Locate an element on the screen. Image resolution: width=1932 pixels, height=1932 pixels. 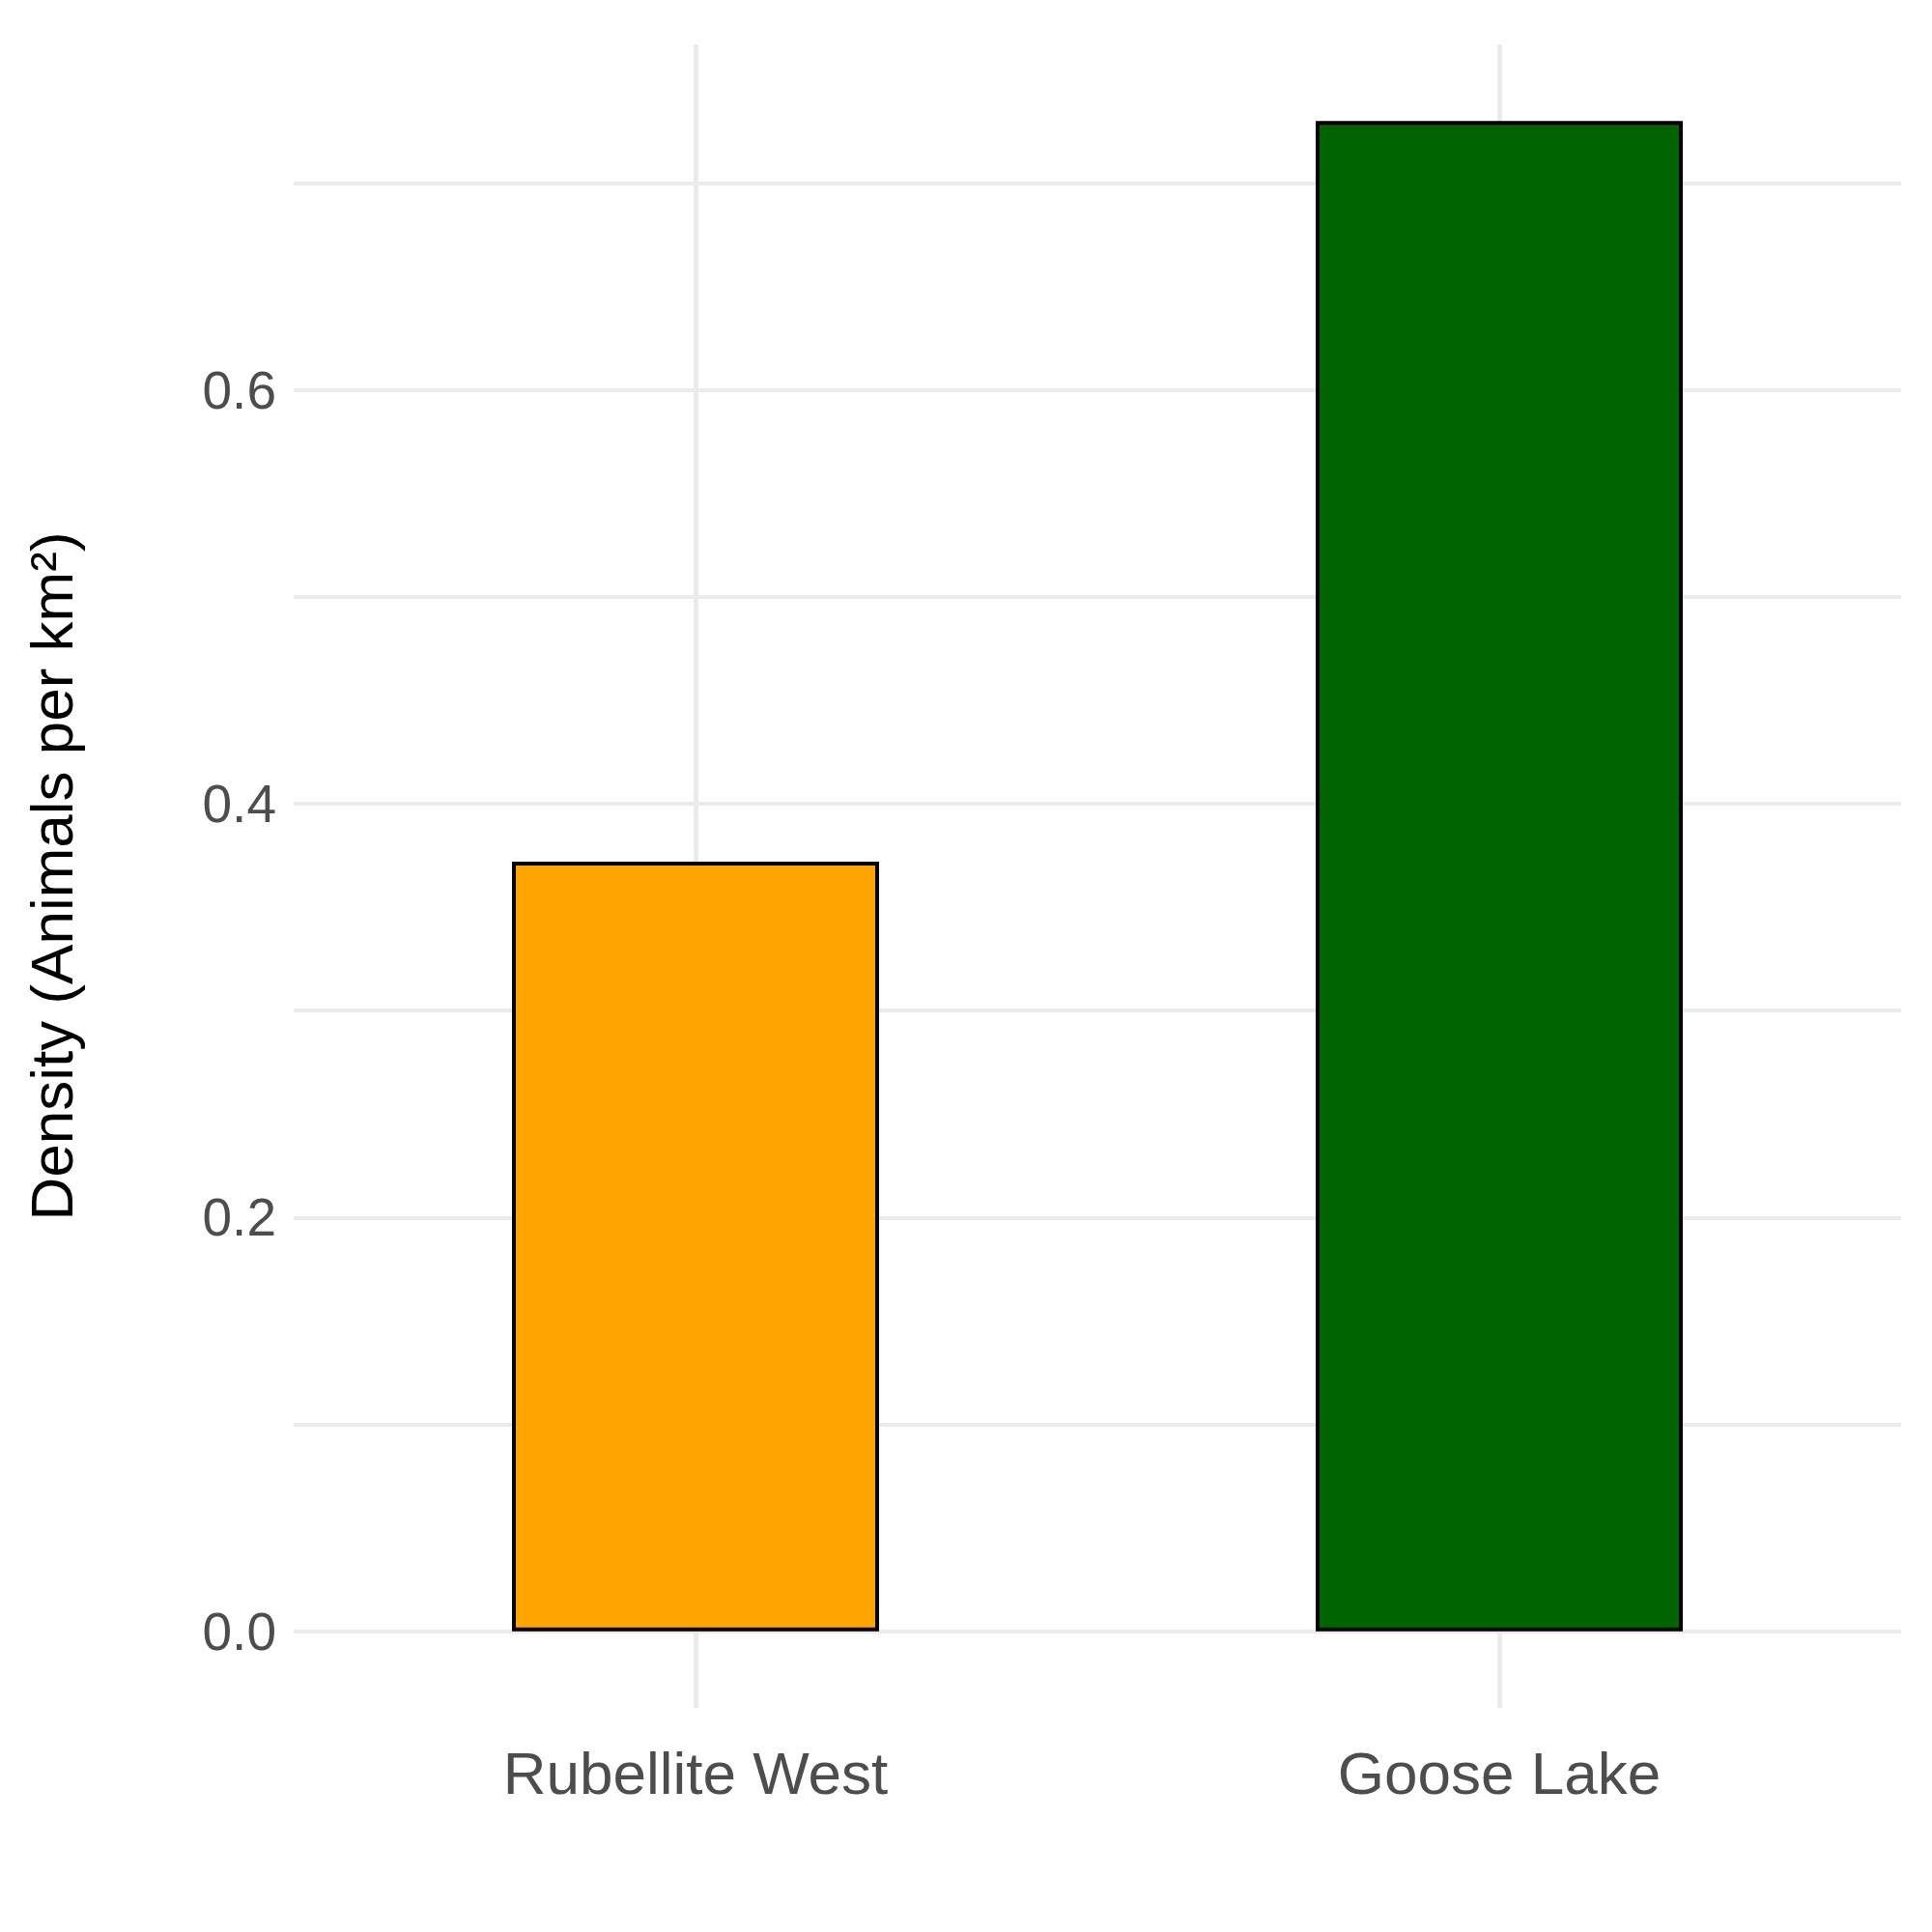
y-axis-title: Density (Animals per km²) is located at coordinates (51, 876).